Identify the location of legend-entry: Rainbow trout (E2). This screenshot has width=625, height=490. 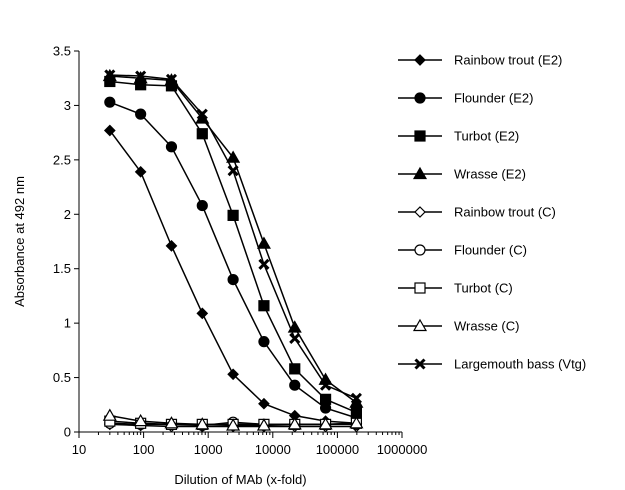
(480, 60).